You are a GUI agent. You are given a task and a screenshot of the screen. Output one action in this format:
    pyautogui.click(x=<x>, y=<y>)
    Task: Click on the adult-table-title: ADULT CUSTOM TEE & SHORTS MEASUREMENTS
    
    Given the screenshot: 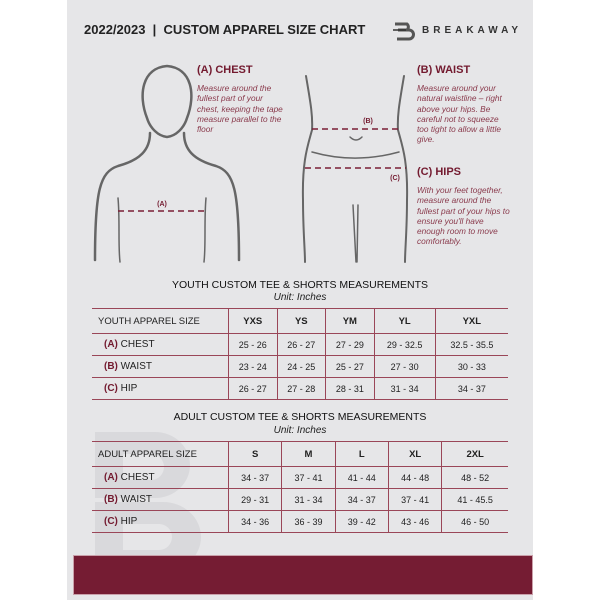 What is the action you would take?
    pyautogui.click(x=300, y=417)
    